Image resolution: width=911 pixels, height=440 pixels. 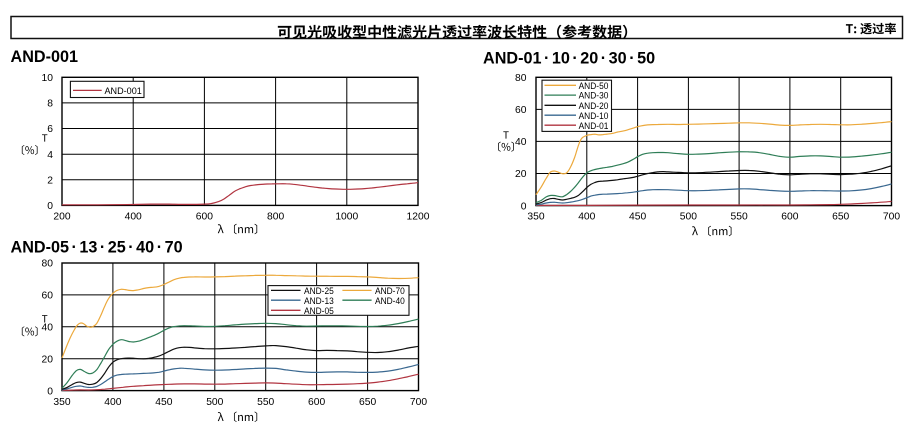 I want to click on svg-text:AND-01·10·20·30·50: AND-01 · 10 · 20 · 30 · 50, so click(x=569, y=58).